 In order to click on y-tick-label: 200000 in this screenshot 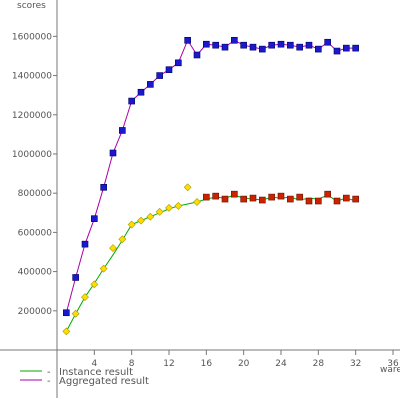, I will do `click(35, 312)`.